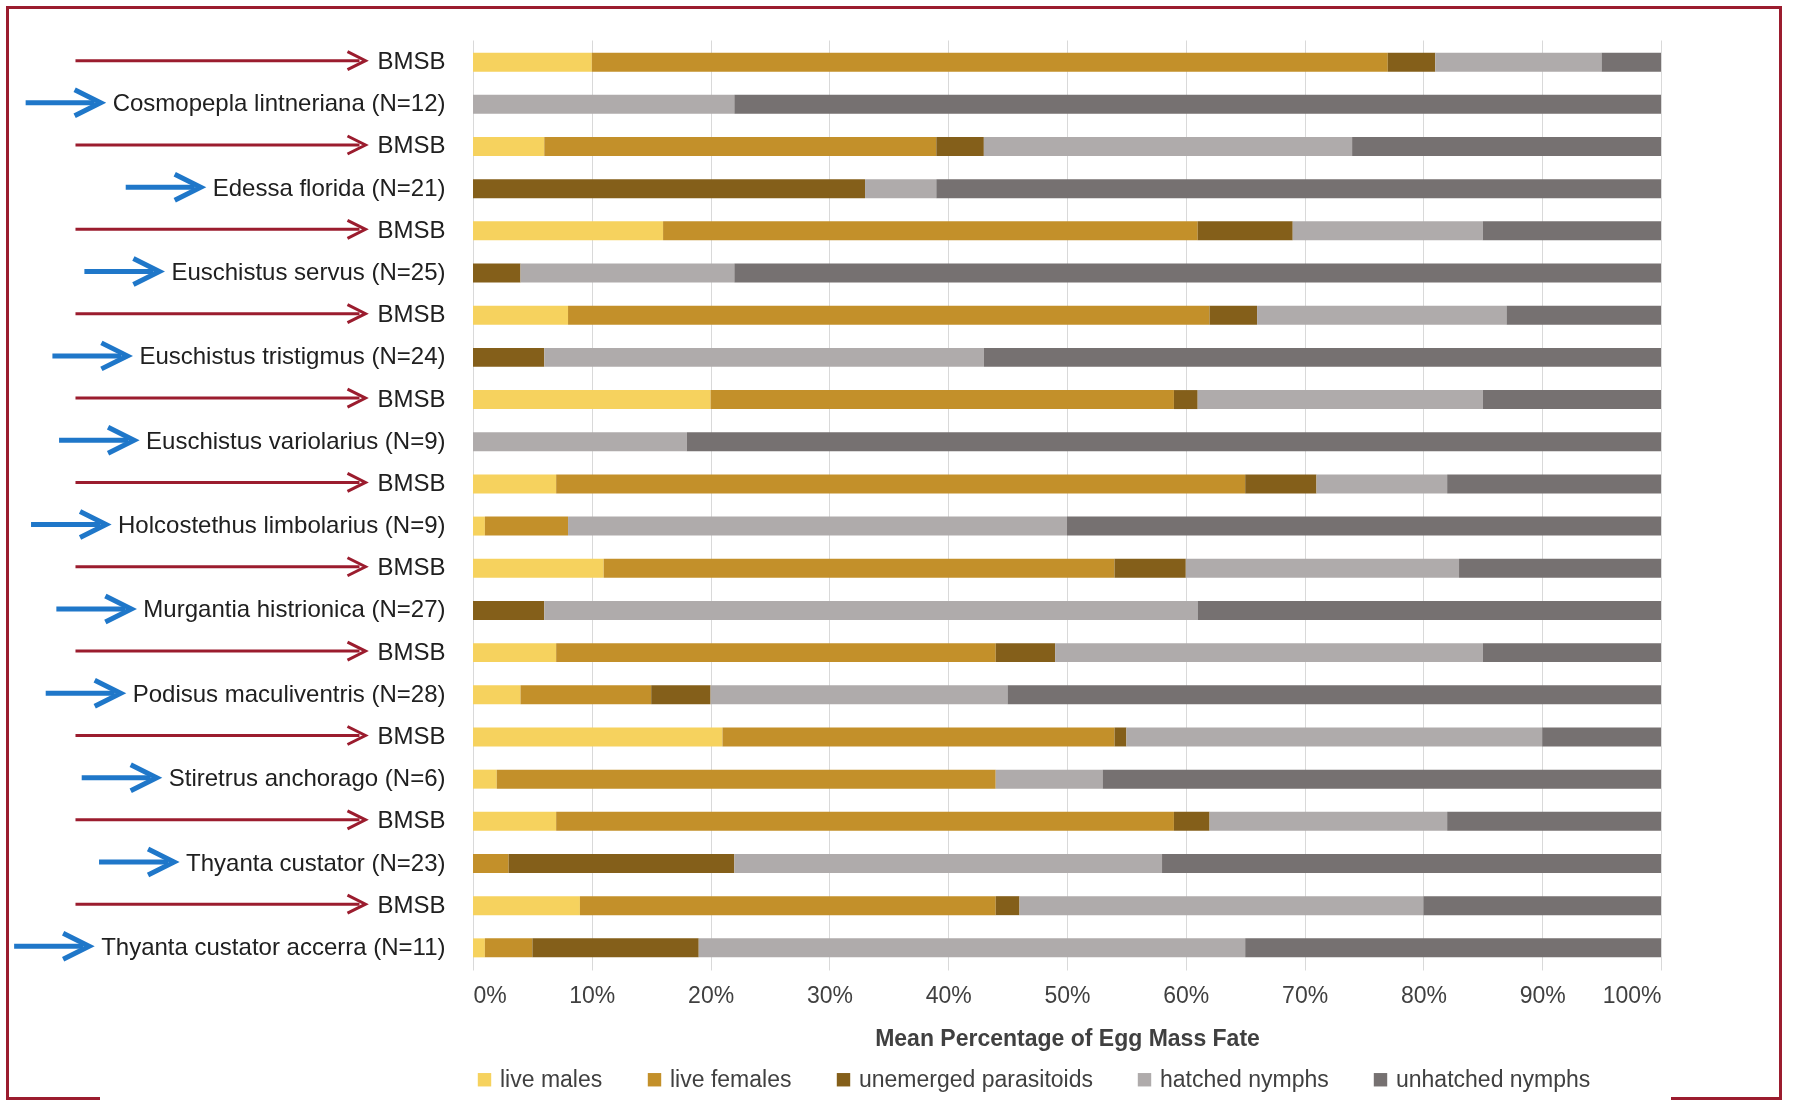  Describe the element at coordinates (1493, 1078) in the screenshot. I see `legend-label: unhatched nymphs` at that location.